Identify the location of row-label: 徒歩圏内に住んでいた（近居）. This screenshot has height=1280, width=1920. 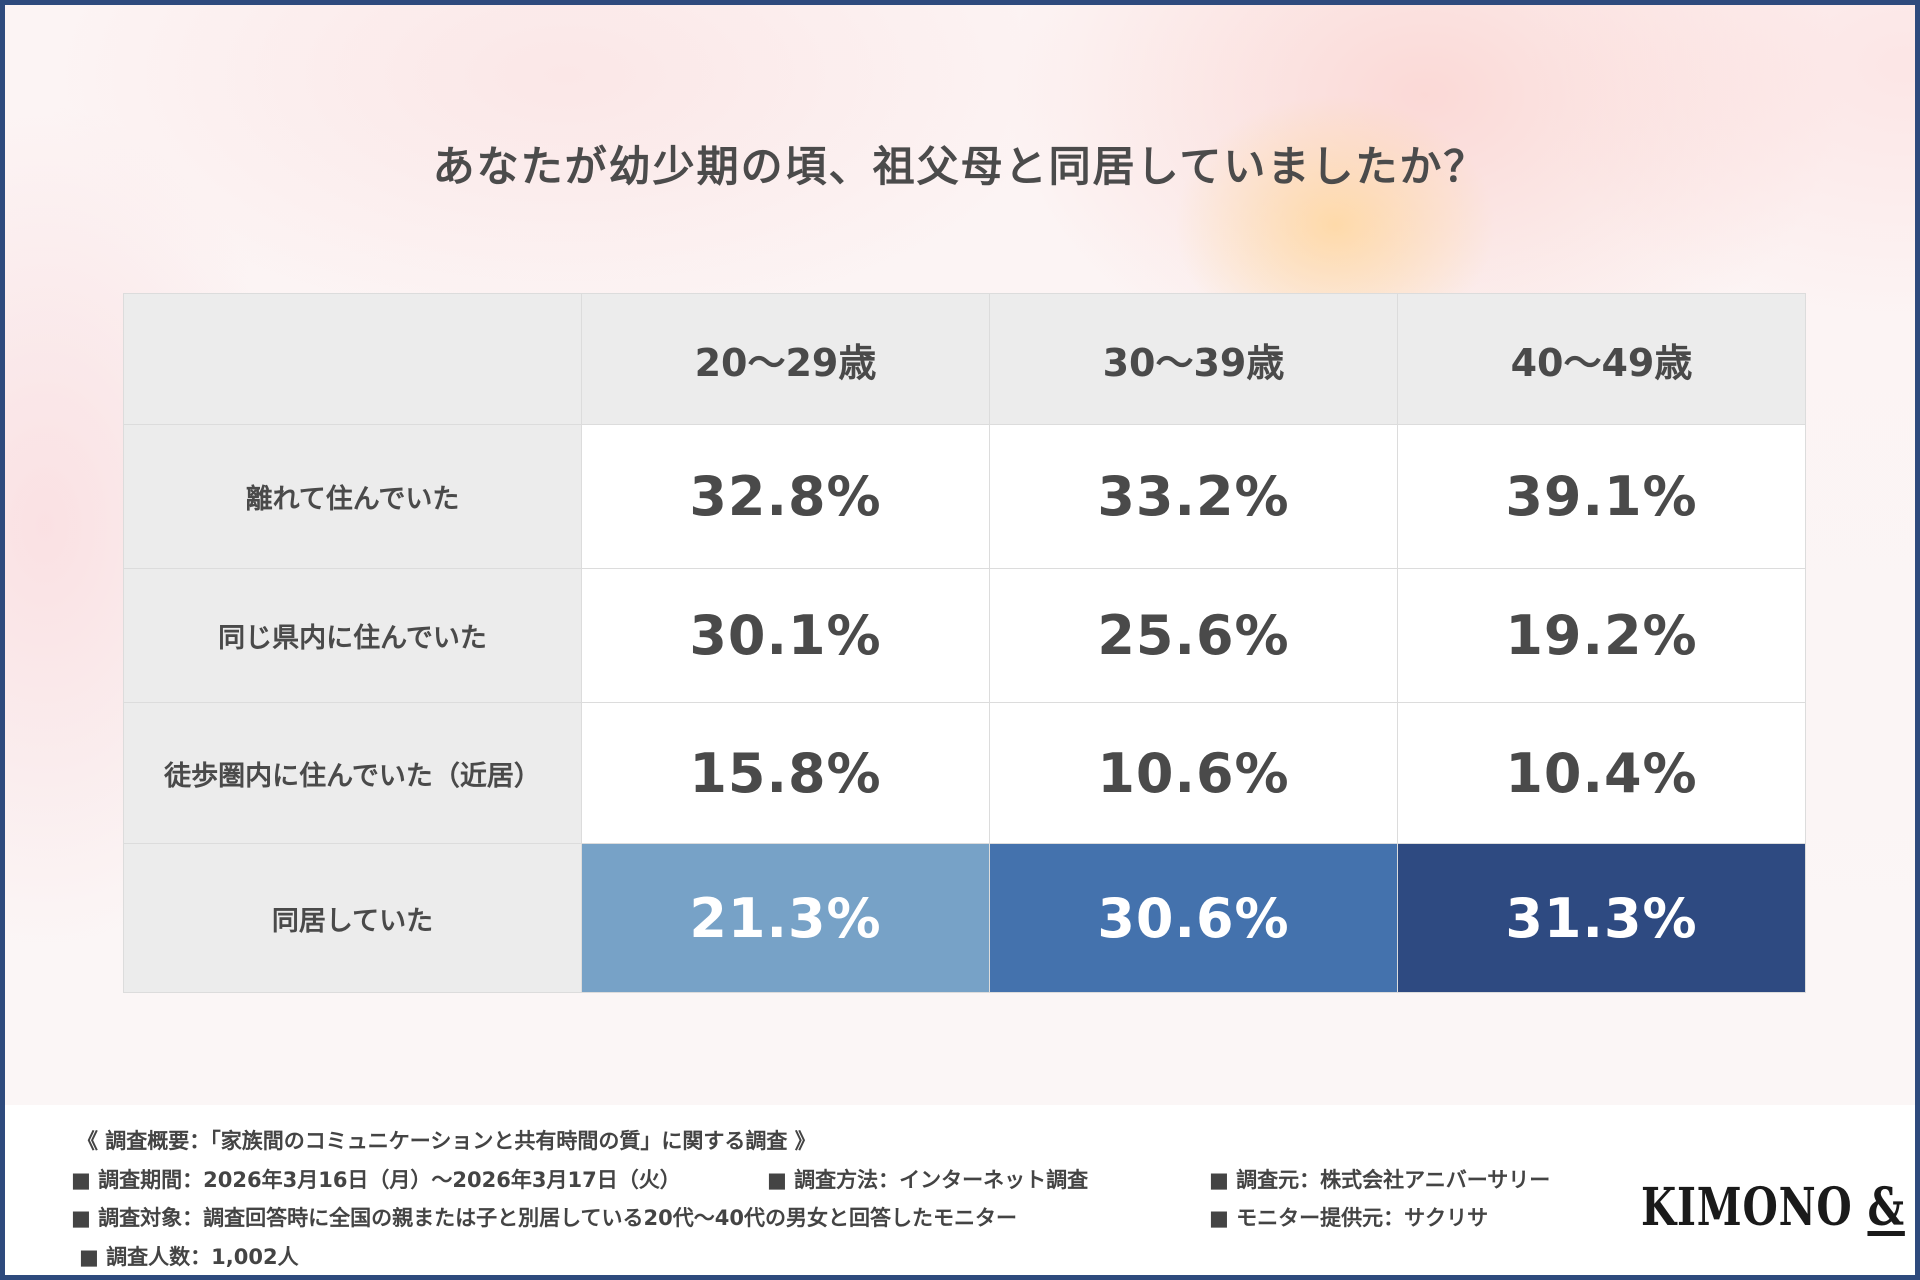
(352, 773).